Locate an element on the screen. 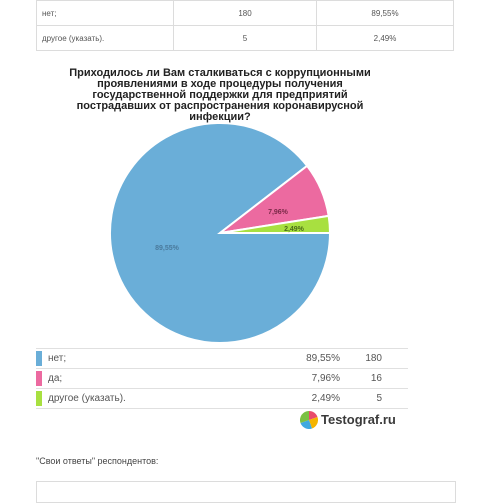 The height and width of the screenshot is (503, 490). row-count: 5 is located at coordinates (245, 38).